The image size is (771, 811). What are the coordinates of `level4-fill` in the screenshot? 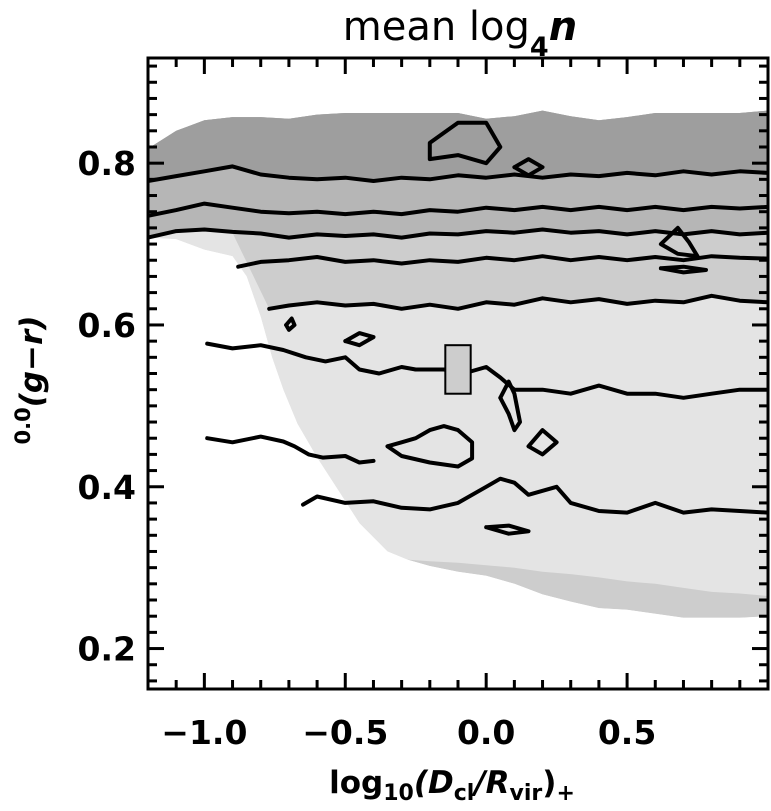 It's located at (458, 145).